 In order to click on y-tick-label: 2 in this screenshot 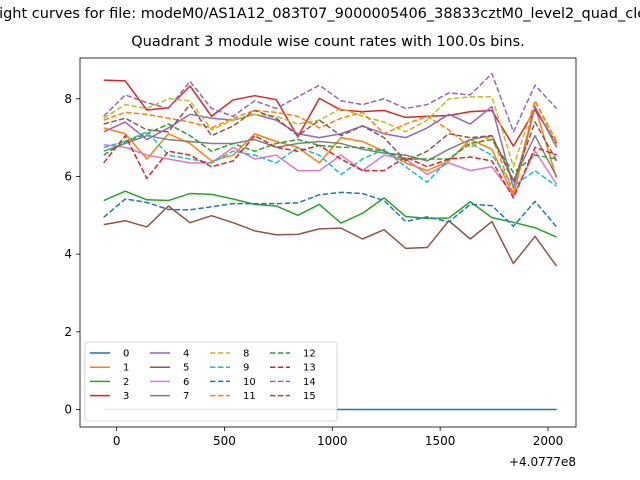, I will do `click(68, 332)`.